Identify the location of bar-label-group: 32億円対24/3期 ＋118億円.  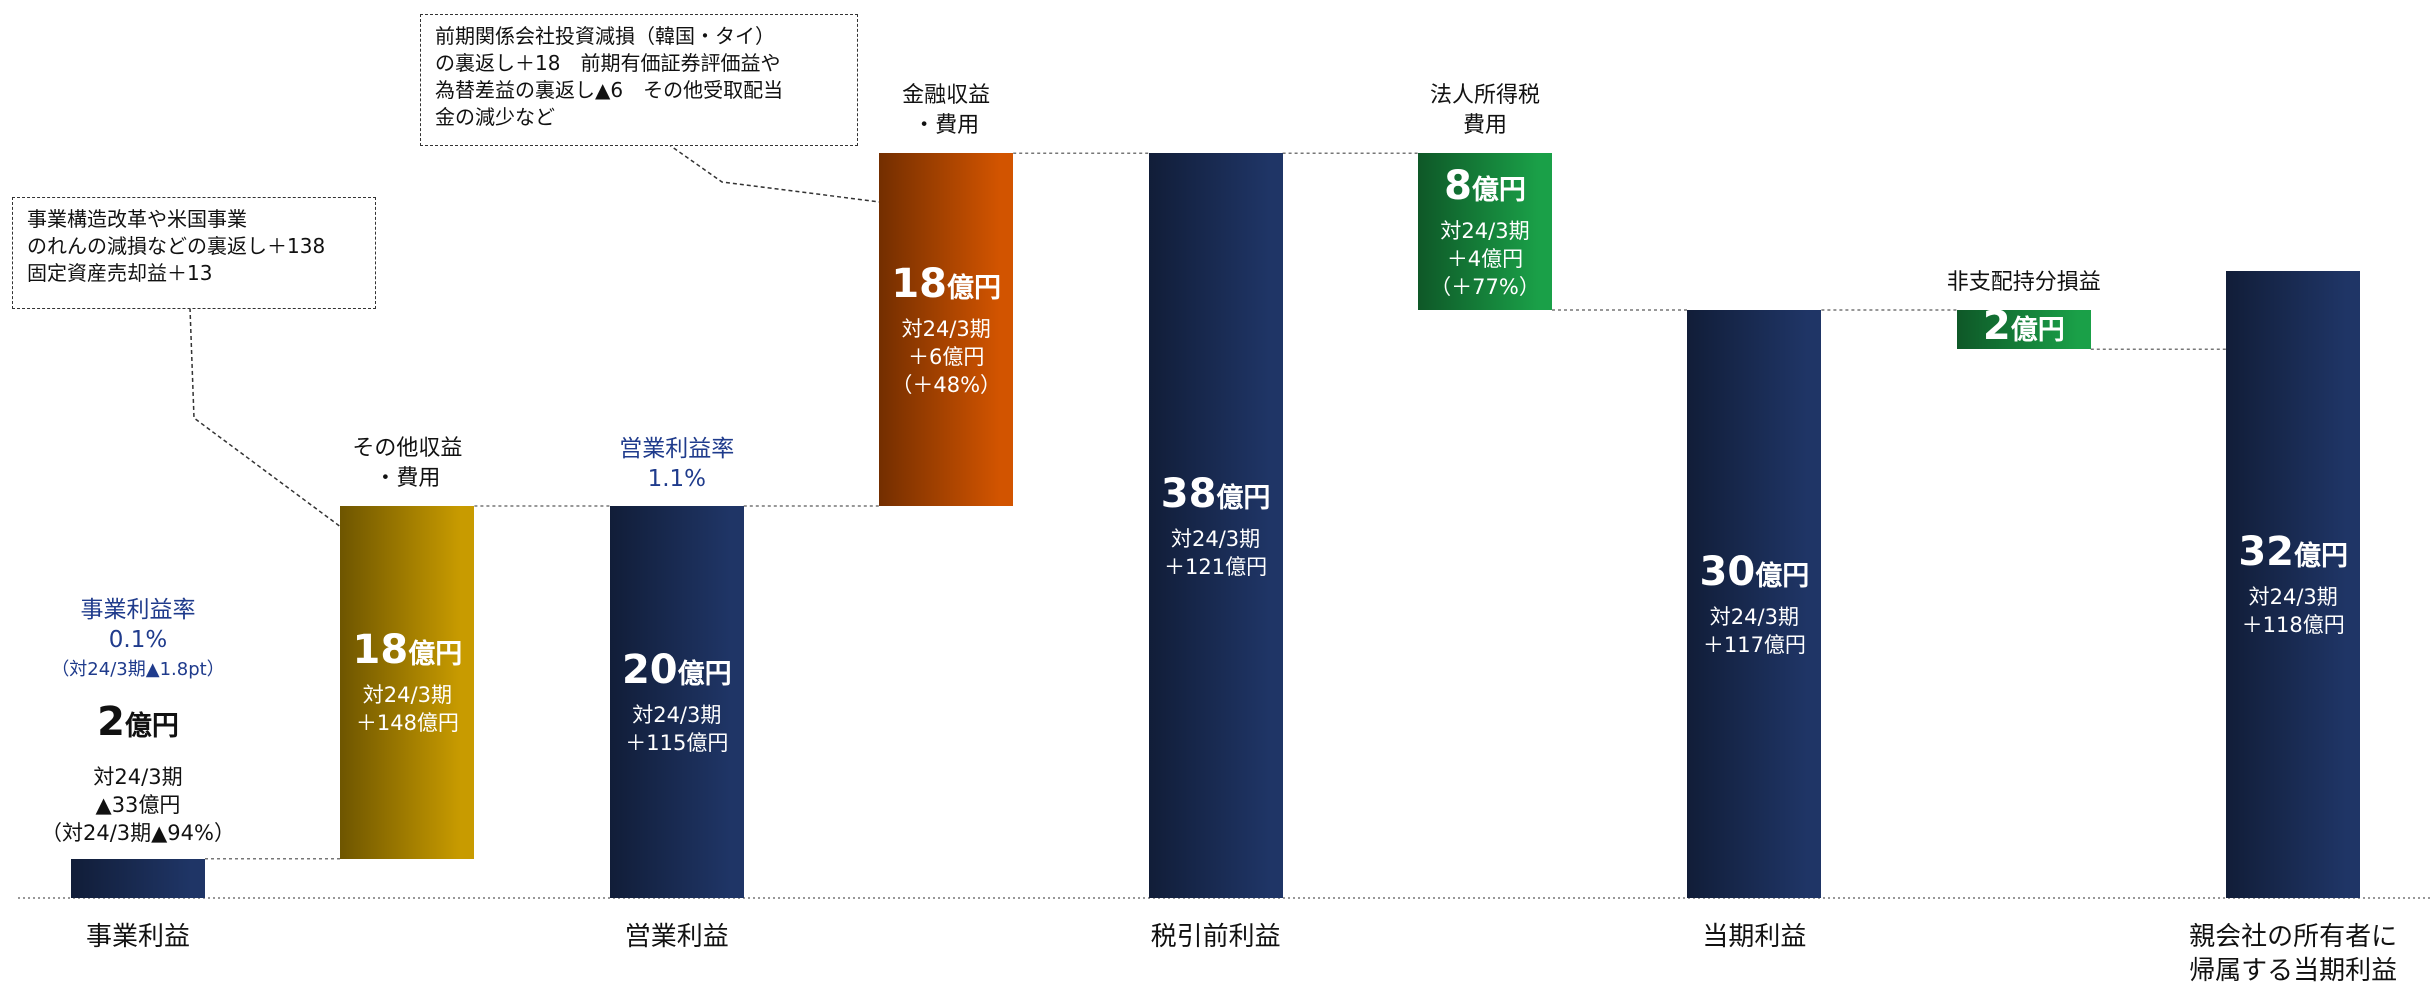
(2293, 584).